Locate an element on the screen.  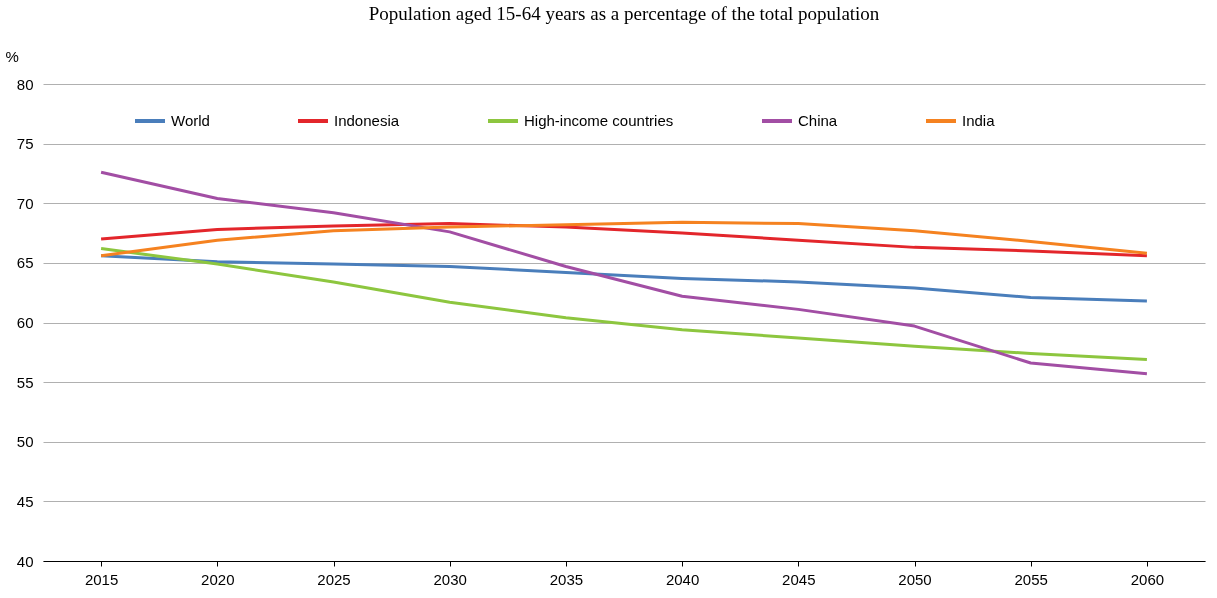
x-tick-label: 2040 is located at coordinates (682, 579).